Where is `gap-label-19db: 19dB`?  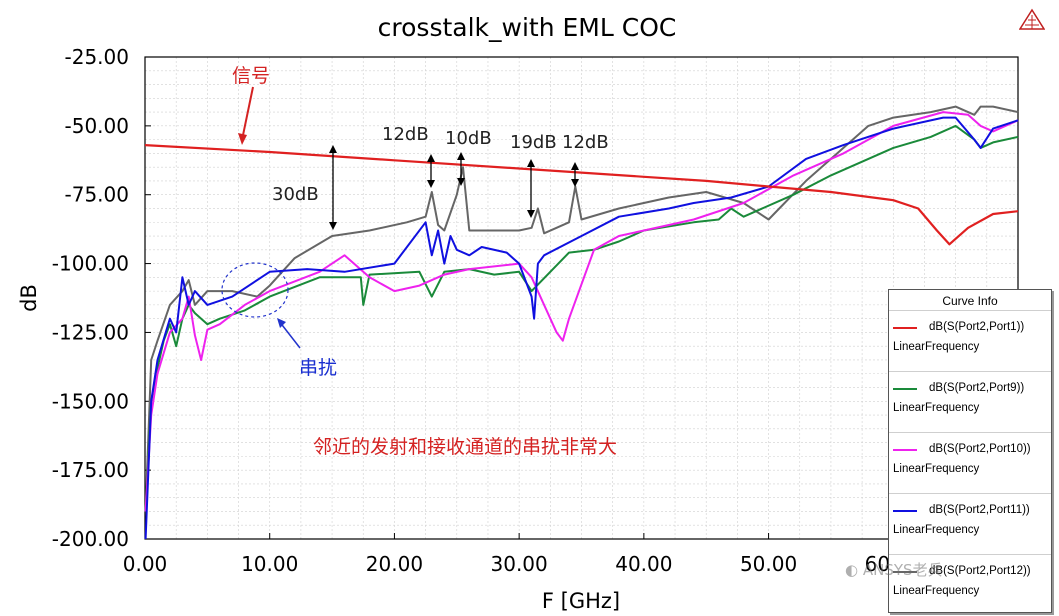 gap-label-19db: 19dB is located at coordinates (533, 142).